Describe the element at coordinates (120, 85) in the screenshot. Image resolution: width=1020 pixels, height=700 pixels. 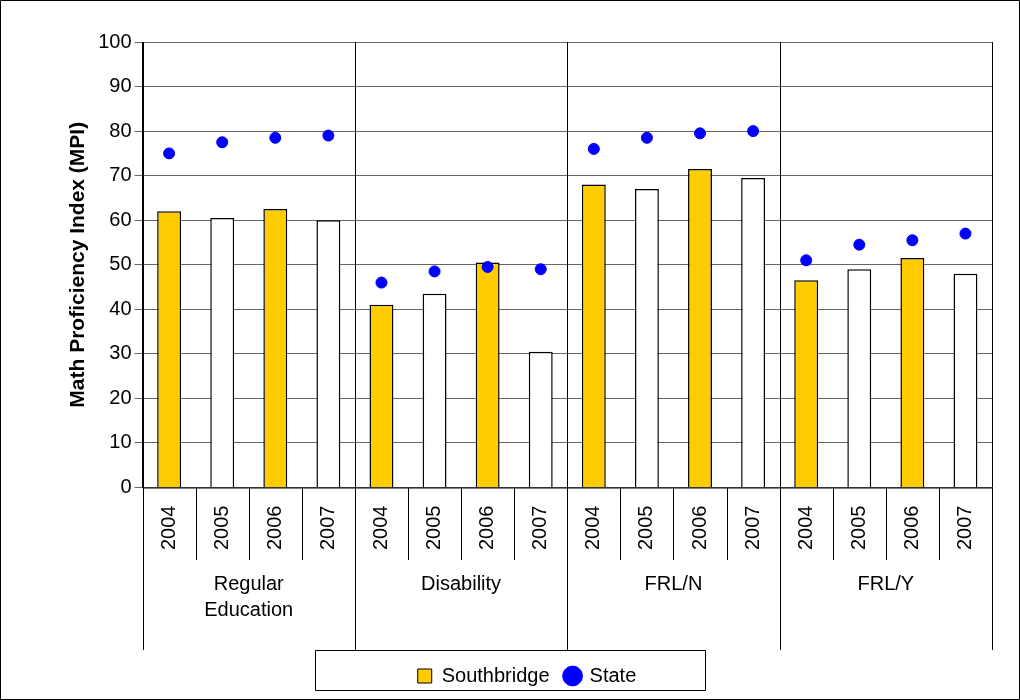
I see `y-tick-label: 90` at that location.